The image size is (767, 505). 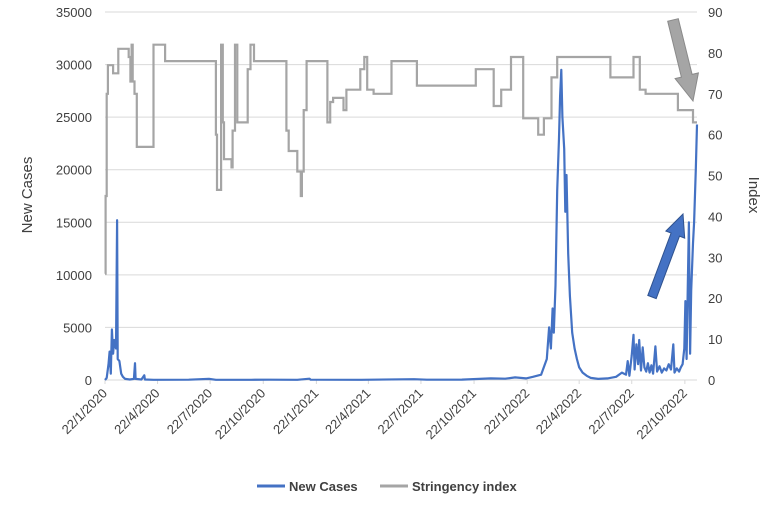 I want to click on right-tick-label: 40, so click(x=715, y=216).